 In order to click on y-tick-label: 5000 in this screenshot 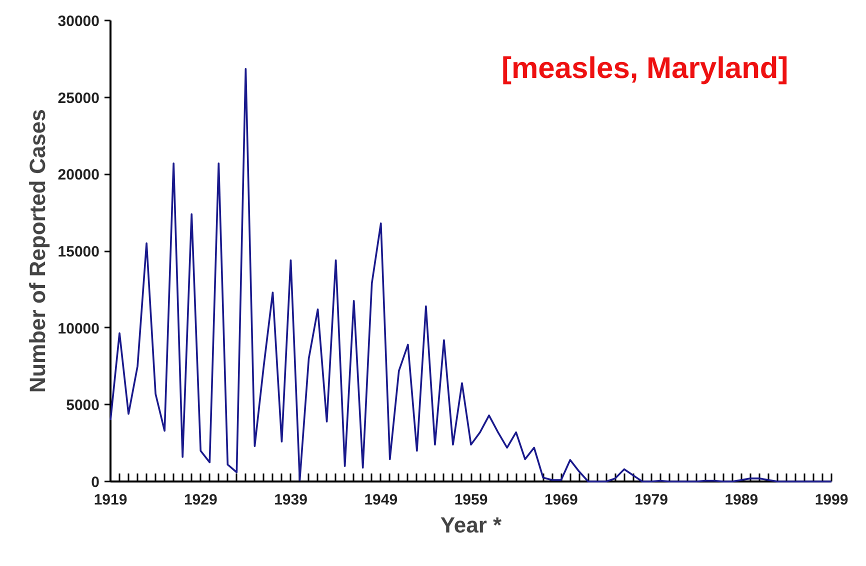, I will do `click(83, 405)`.